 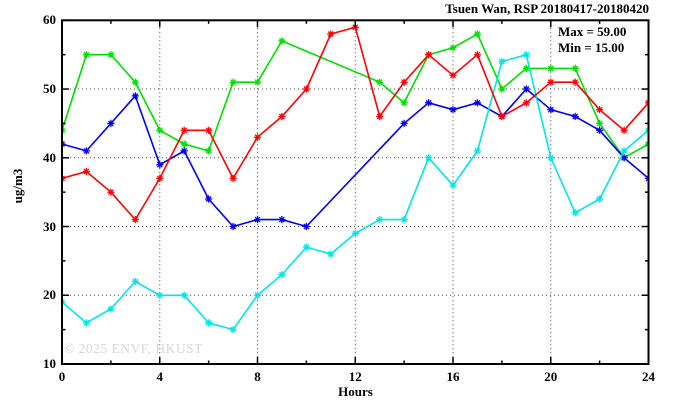 I want to click on x-tick-label: 12, so click(x=355, y=376).